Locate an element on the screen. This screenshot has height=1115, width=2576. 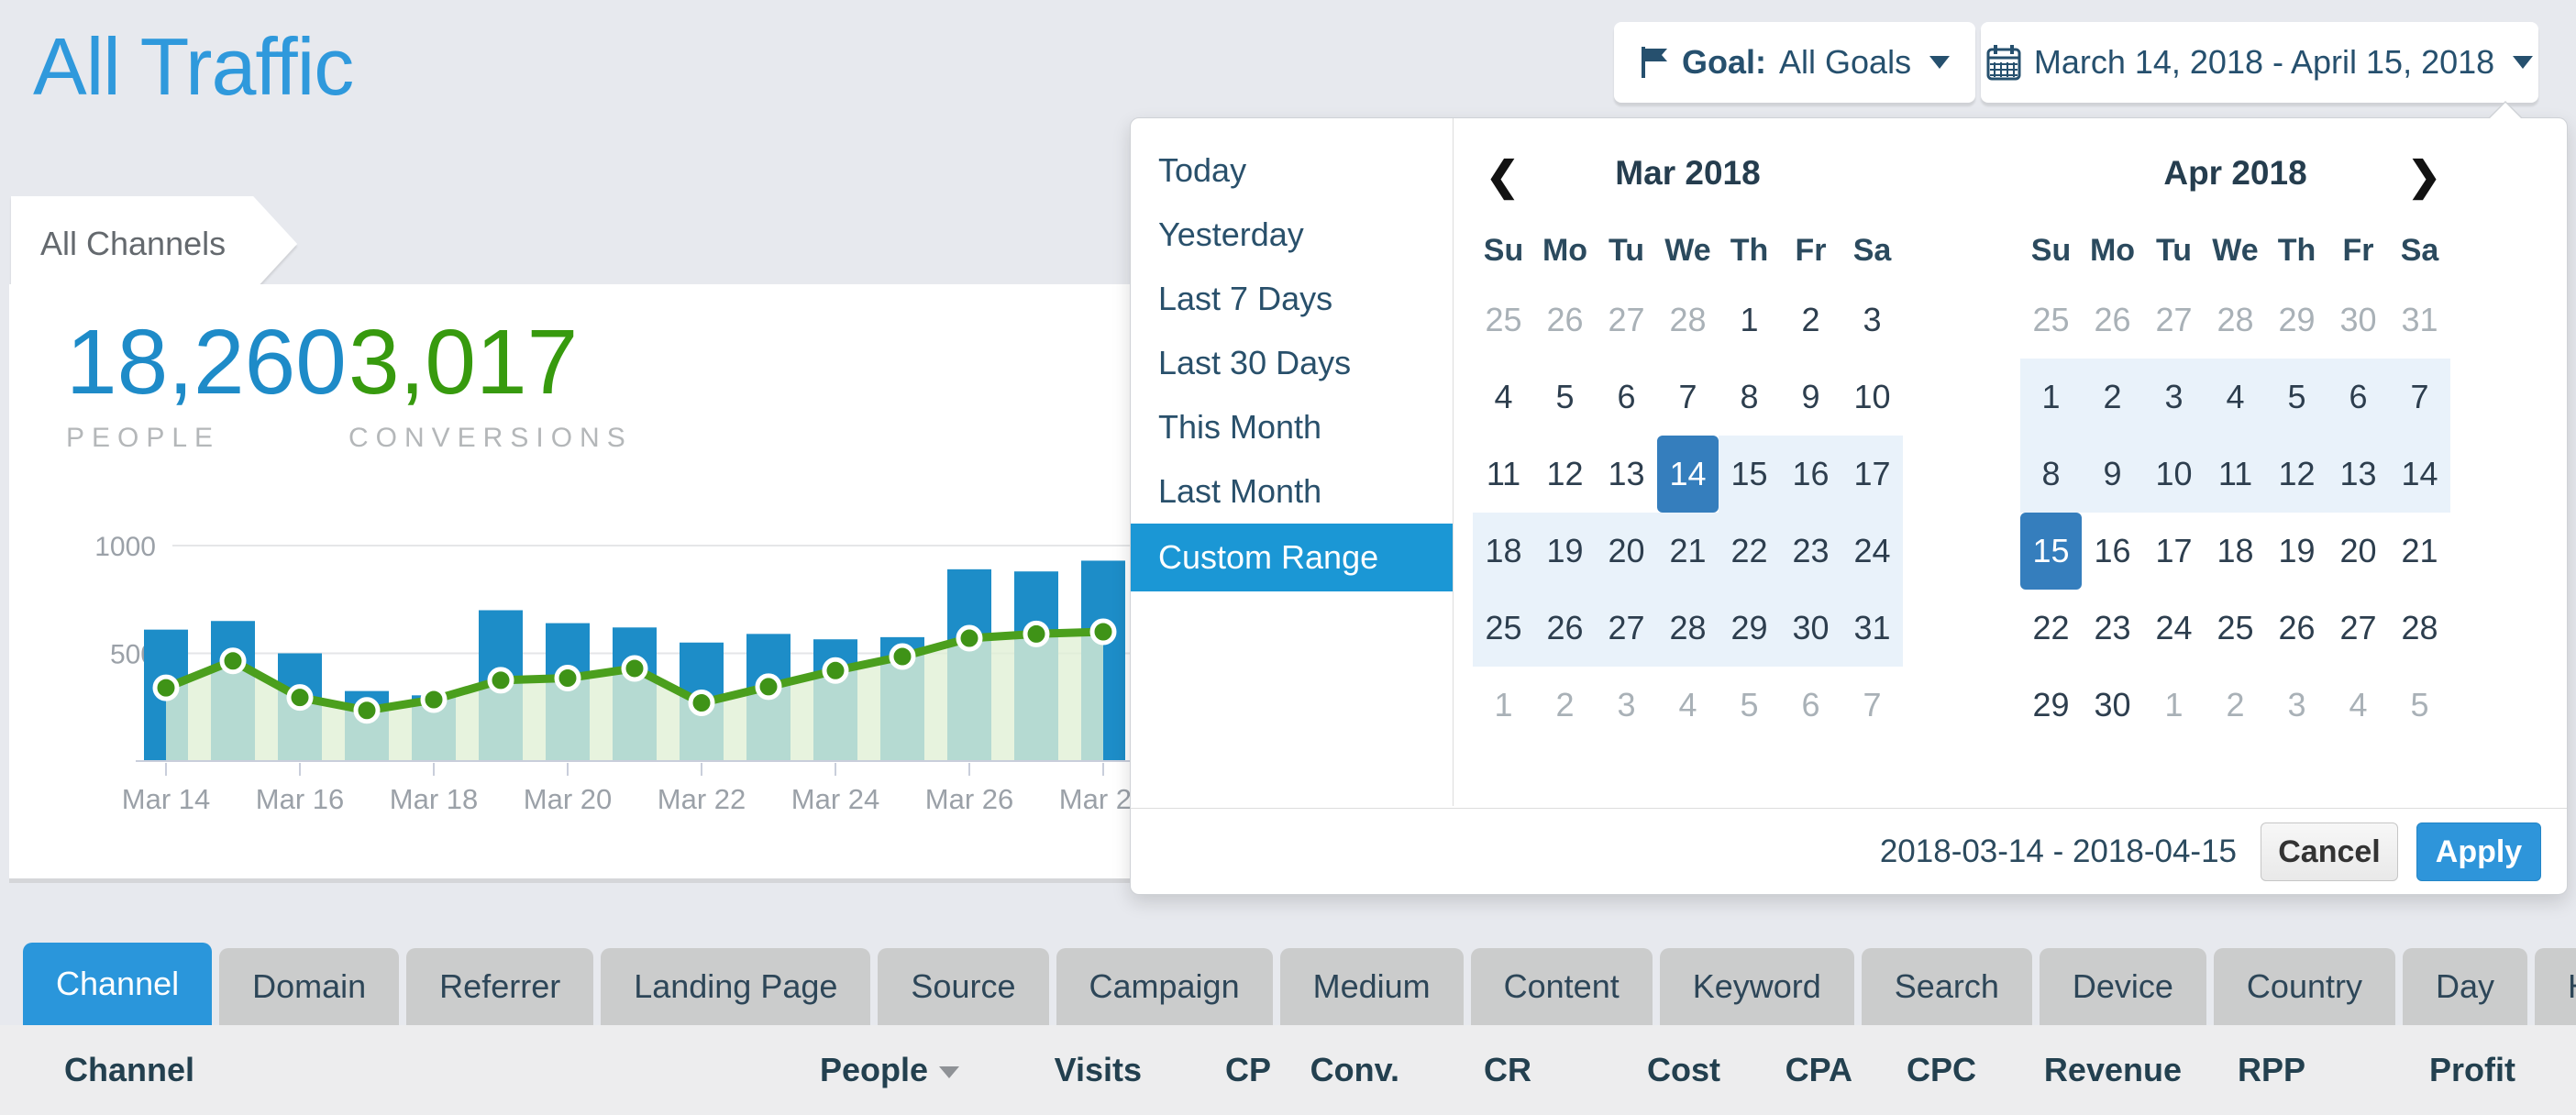
tab-medium: Medium is located at coordinates (1371, 986).